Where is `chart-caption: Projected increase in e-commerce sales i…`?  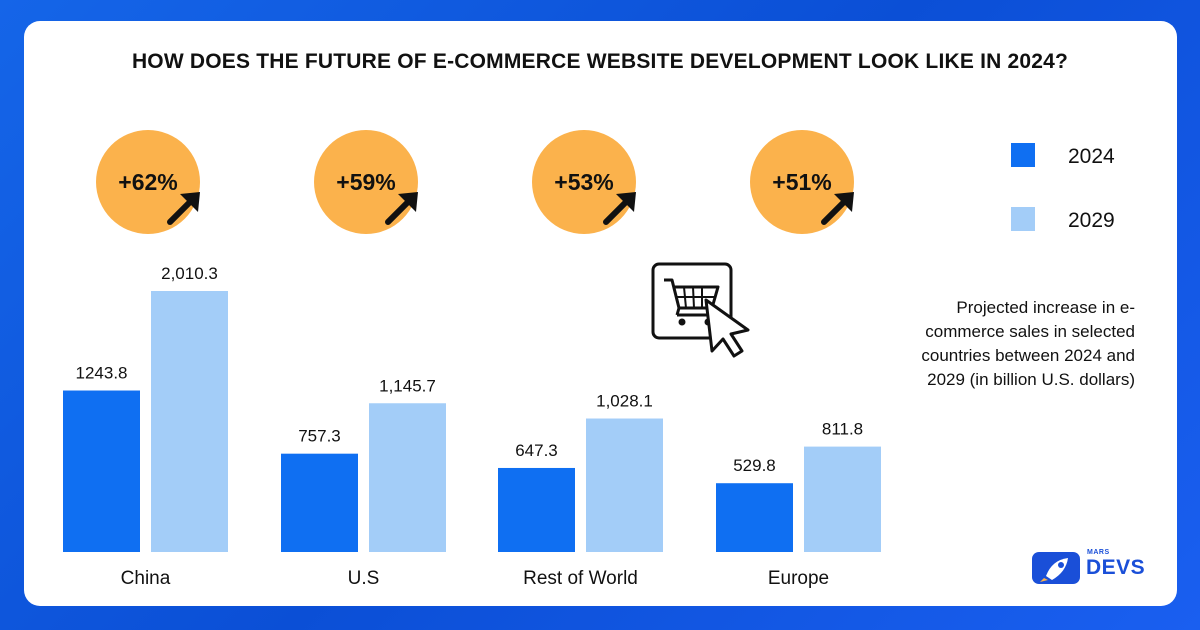
chart-caption: Projected increase in e-commerce sales i… is located at coordinates (1028, 343).